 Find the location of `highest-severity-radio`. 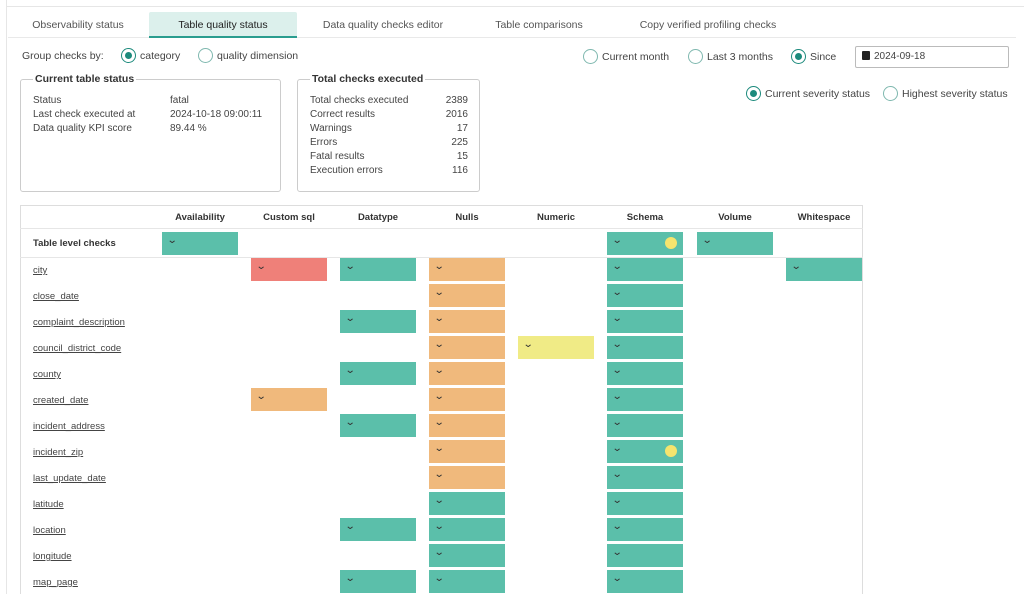

highest-severity-radio is located at coordinates (890, 93).